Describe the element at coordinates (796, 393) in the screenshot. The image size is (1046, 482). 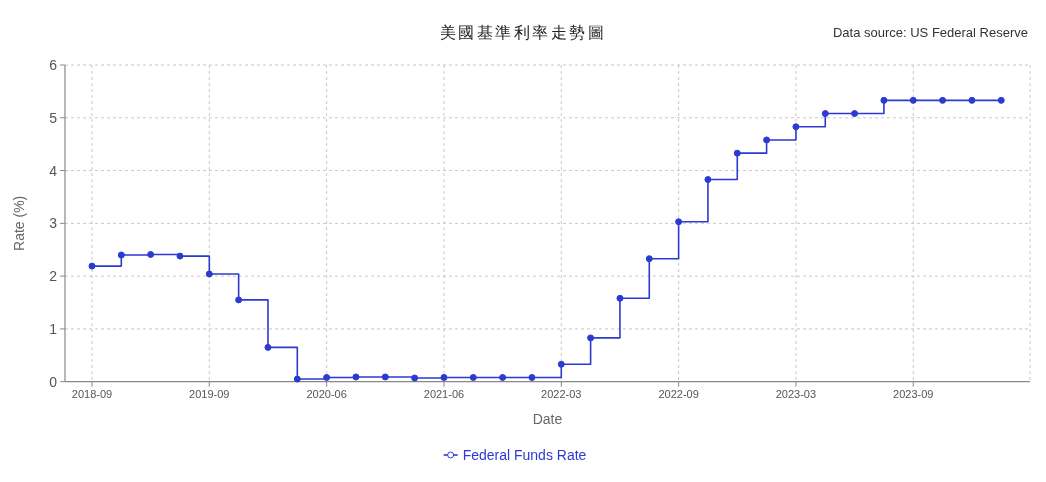
I see `x-tick-label: 2023-03` at that location.